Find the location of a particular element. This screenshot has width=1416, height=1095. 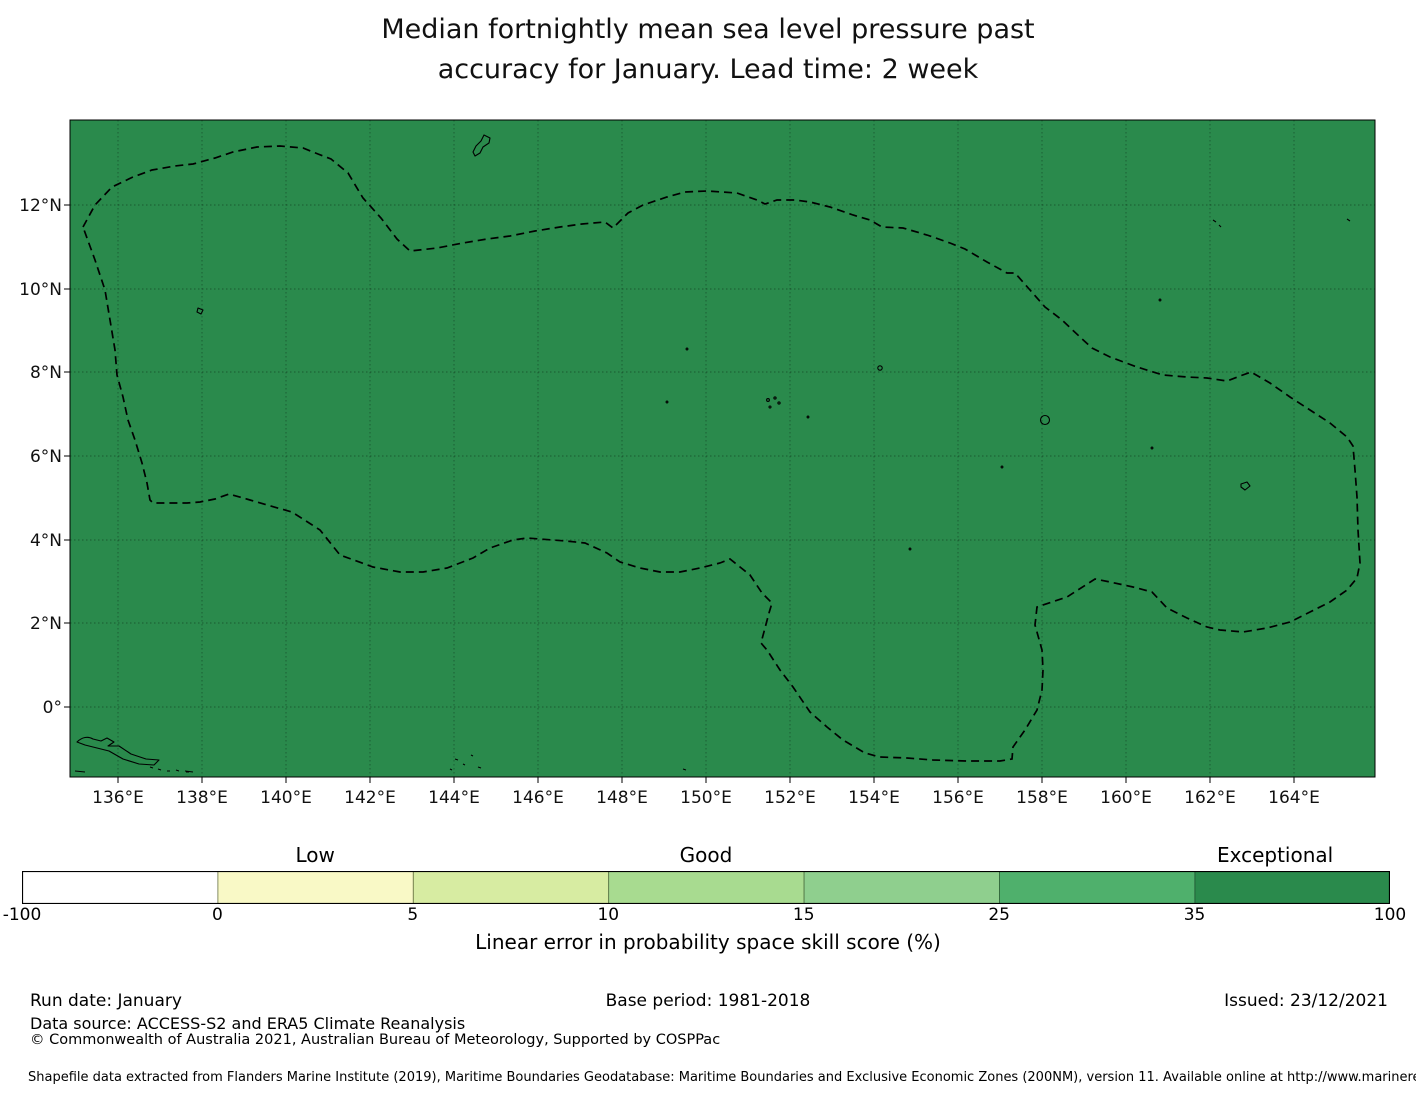

colorbar-border is located at coordinates (706, 887).